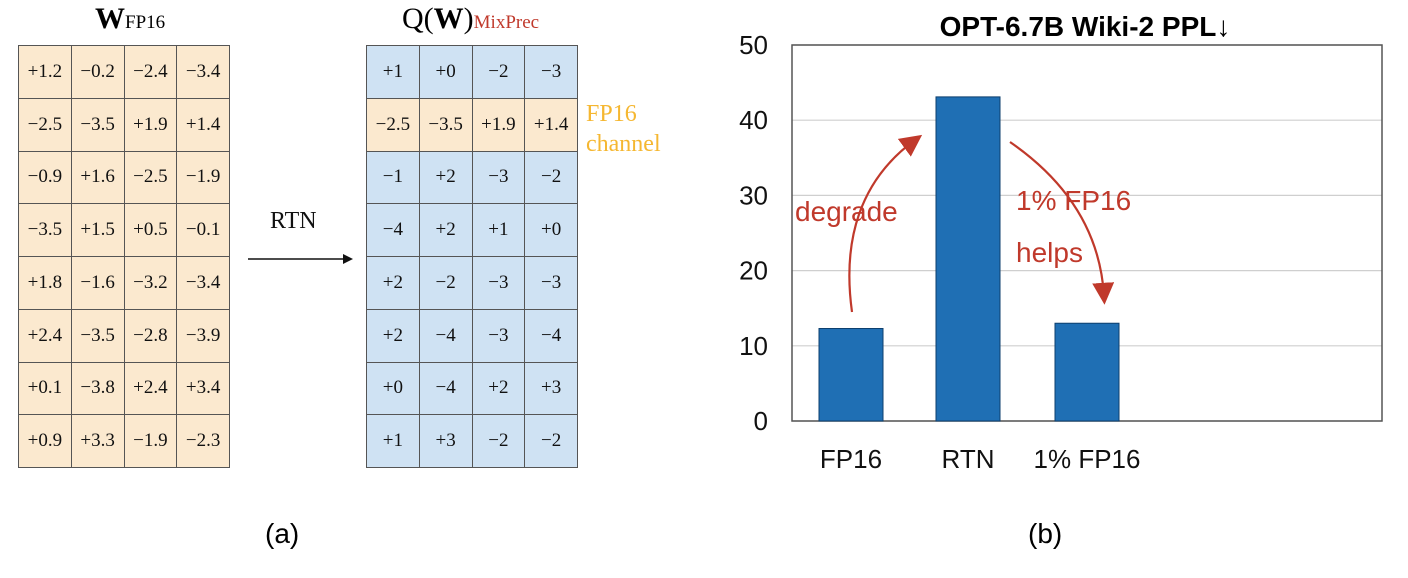  I want to click on right-title-suffix: ), so click(468, 18).